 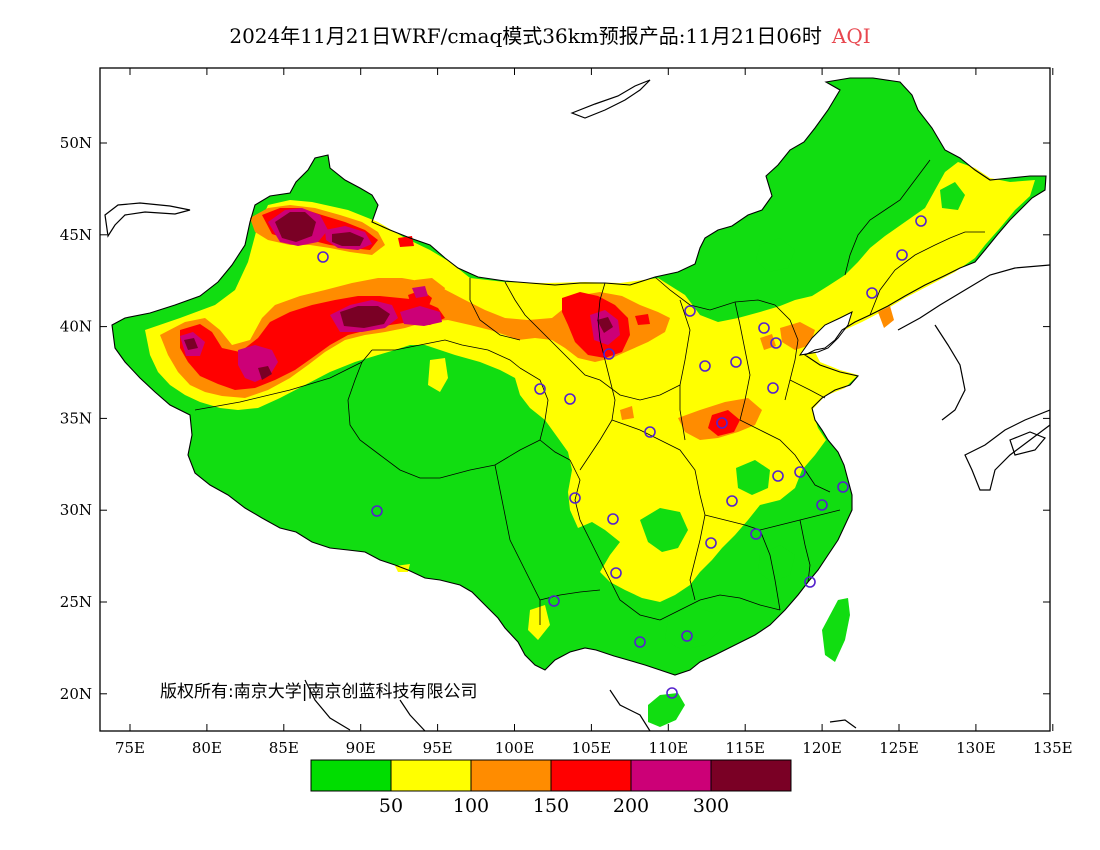 I want to click on hainan-island, so click(x=666, y=710).